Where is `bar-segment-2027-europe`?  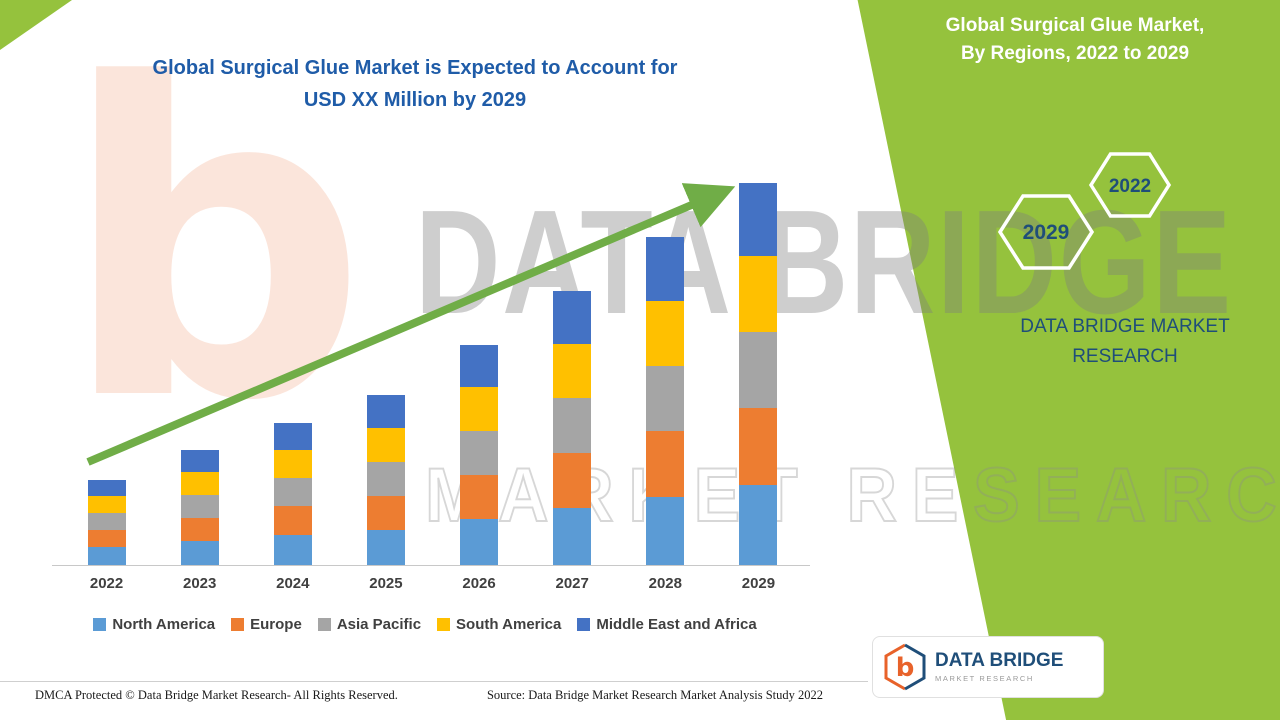
bar-segment-2027-europe is located at coordinates (572, 480).